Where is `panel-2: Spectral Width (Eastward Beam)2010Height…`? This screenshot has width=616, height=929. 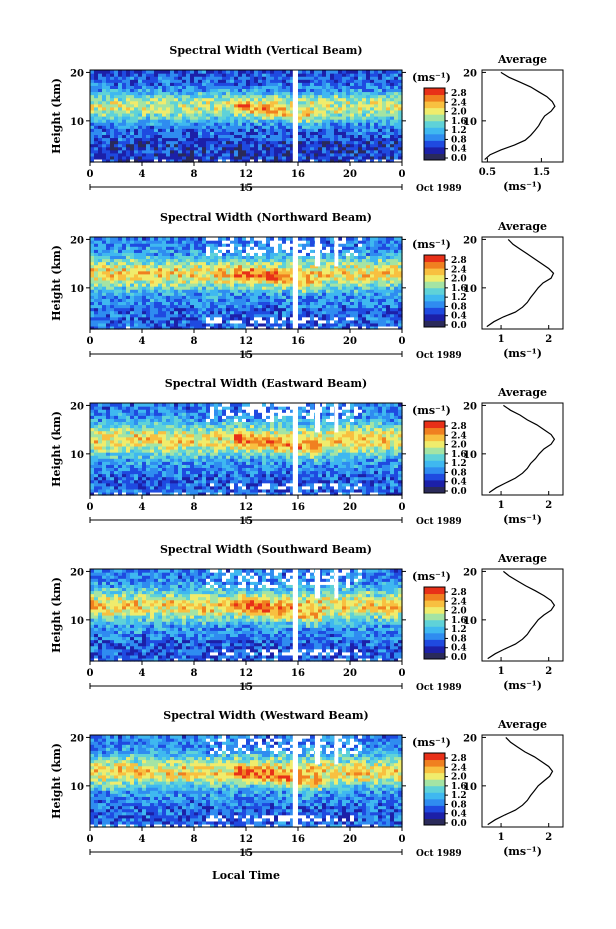
panel-2: Spectral Width (Eastward Beam)2010Height… is located at coordinates (307, 452).